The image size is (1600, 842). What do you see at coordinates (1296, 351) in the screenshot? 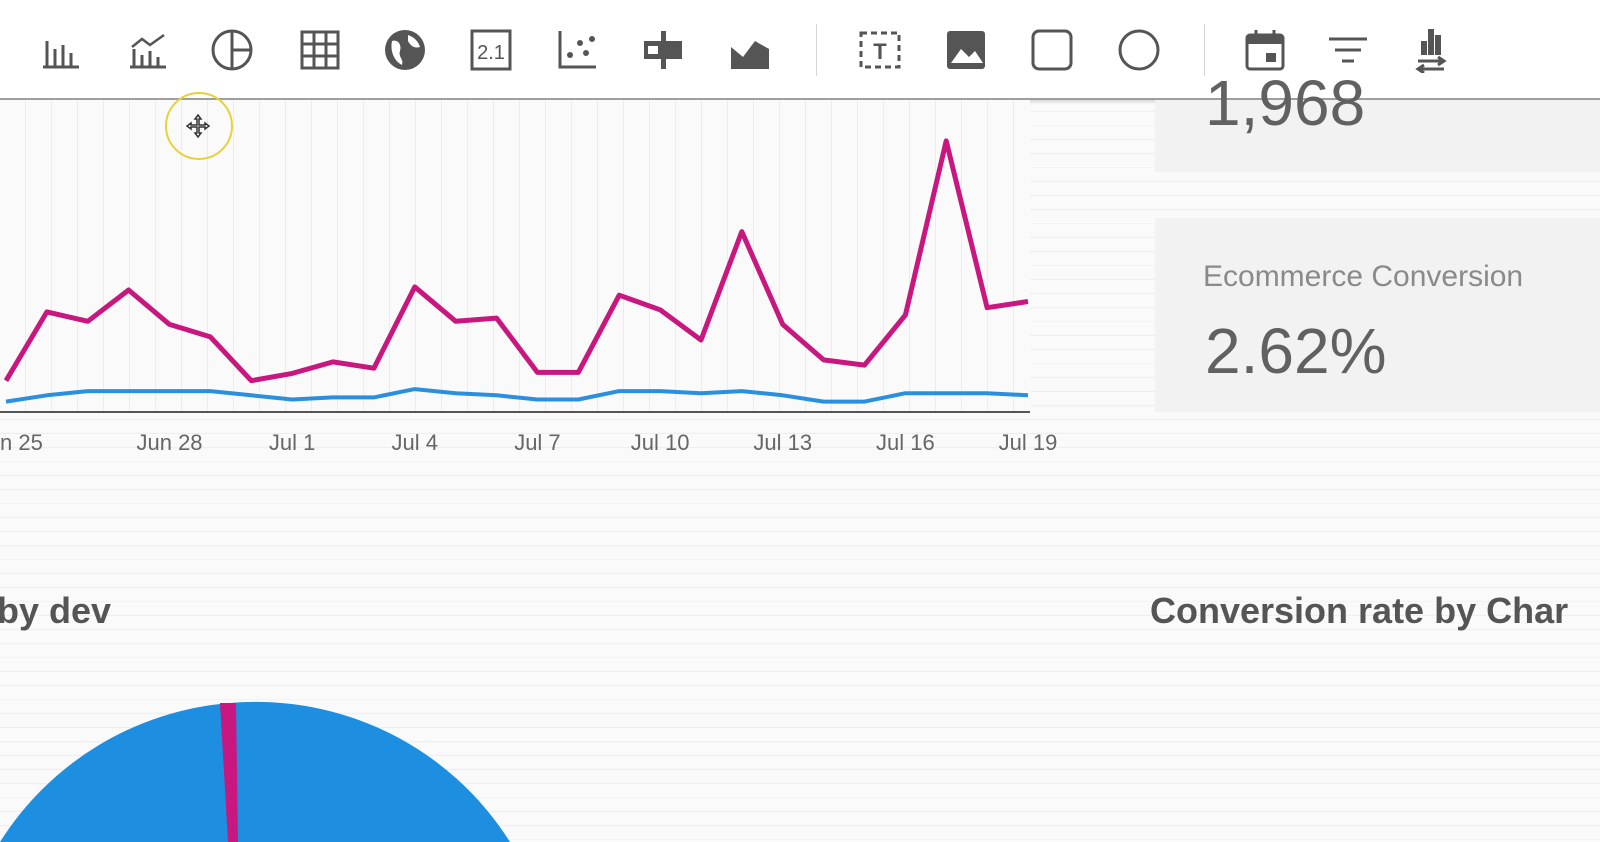
I see `conversion-value: 2.62%` at bounding box center [1296, 351].